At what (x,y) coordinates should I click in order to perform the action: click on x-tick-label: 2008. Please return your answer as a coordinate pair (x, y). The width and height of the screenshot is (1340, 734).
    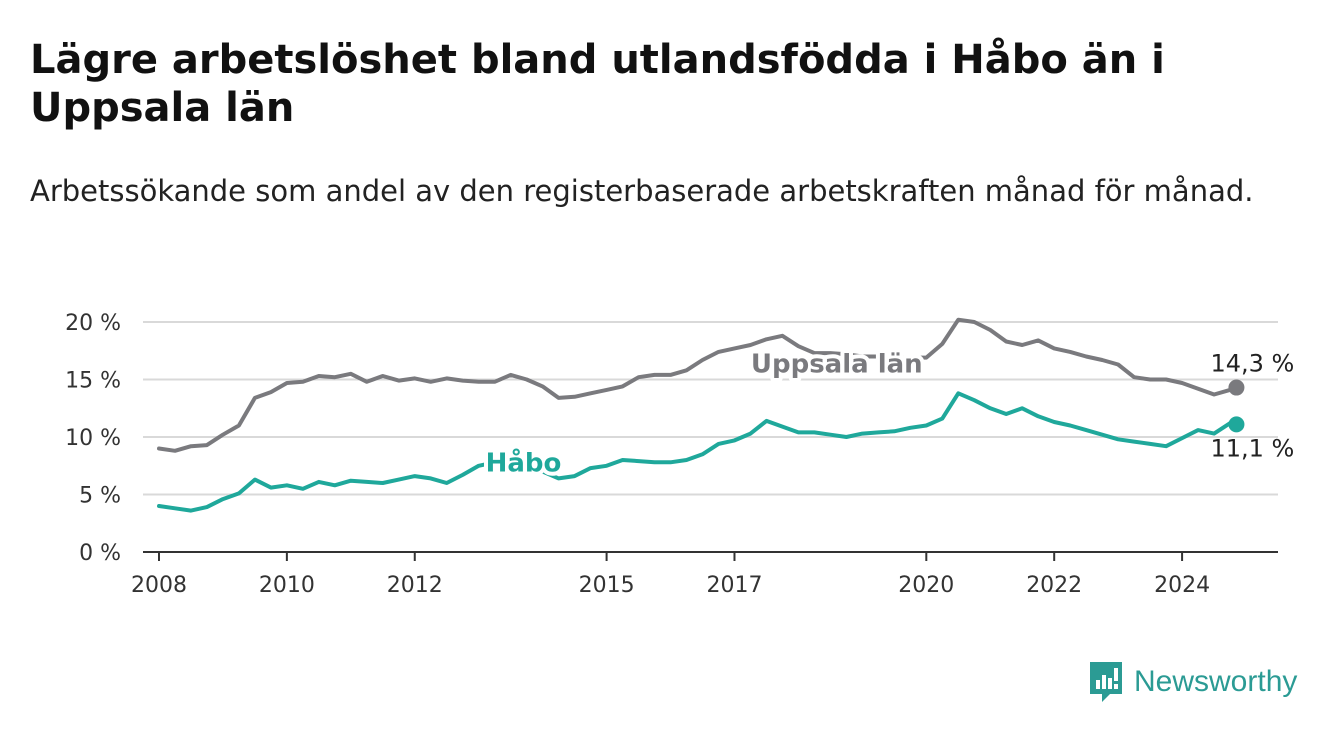
    Looking at the image, I should click on (159, 585).